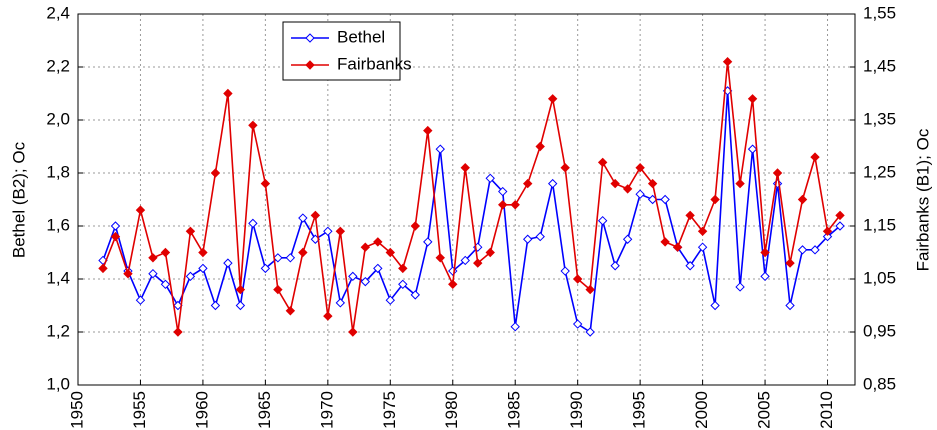 The height and width of the screenshot is (430, 937). Describe the element at coordinates (374, 63) in the screenshot. I see `legend-label: Fairbanks` at that location.